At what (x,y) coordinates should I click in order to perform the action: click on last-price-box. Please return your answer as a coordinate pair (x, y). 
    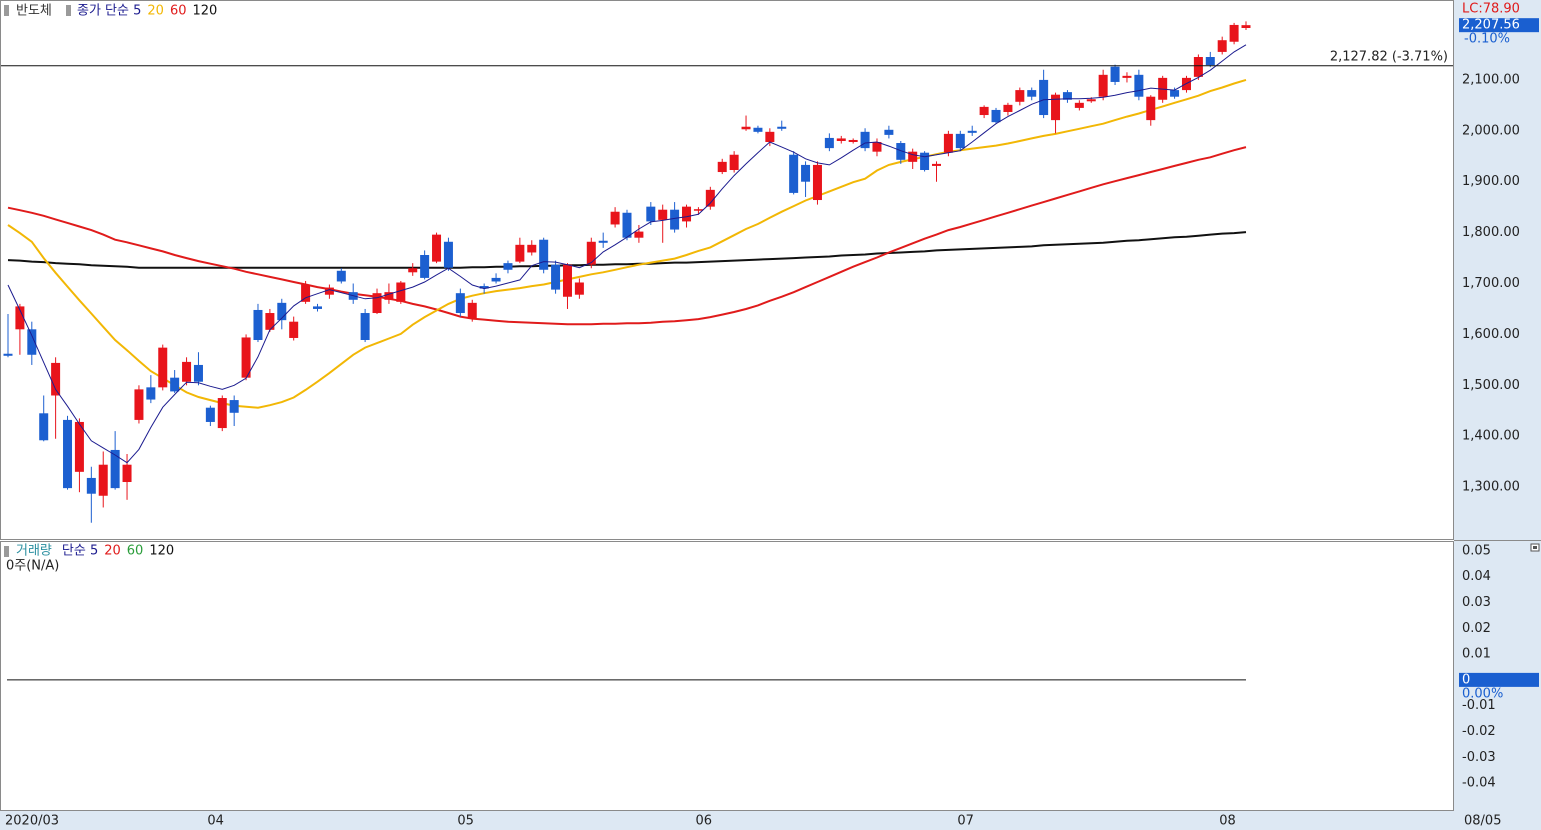
    Looking at the image, I should click on (1499, 25).